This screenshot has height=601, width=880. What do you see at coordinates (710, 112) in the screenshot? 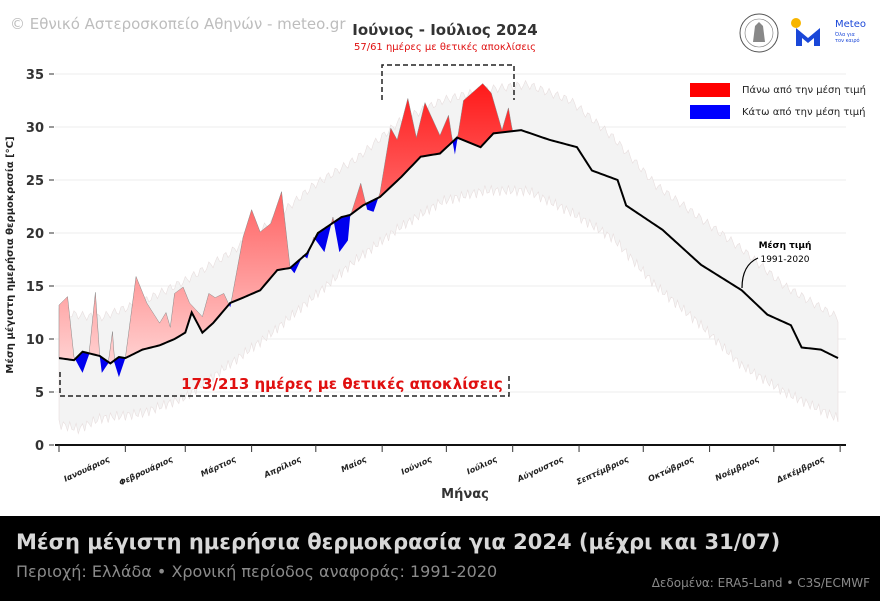
I see `legend-swatch-blue` at bounding box center [710, 112].